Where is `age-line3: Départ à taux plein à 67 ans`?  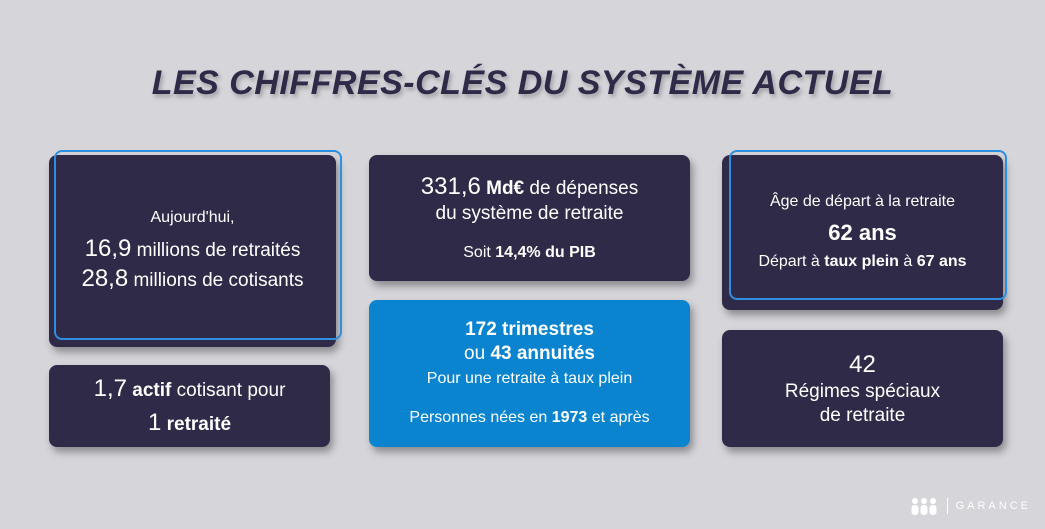 age-line3: Départ à taux plein à 67 ans is located at coordinates (862, 262).